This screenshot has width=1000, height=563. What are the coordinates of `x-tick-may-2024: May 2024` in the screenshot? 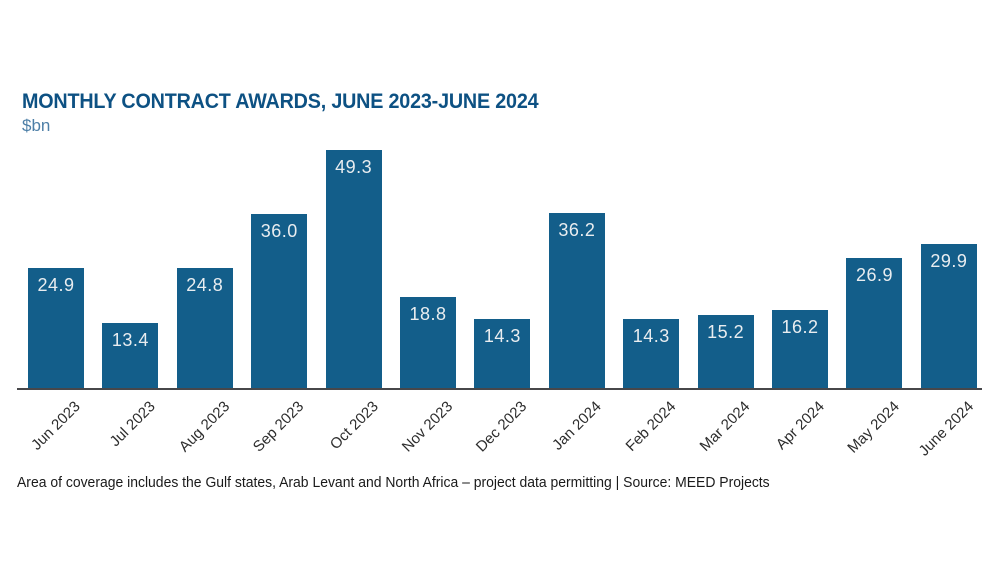 It's located at (873, 433).